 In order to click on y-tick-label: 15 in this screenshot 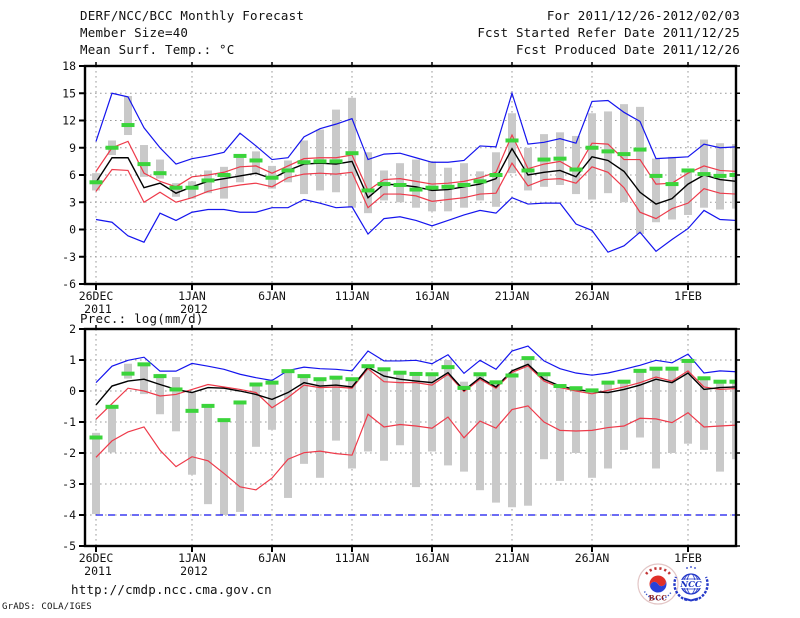, I will do `click(69, 93)`.